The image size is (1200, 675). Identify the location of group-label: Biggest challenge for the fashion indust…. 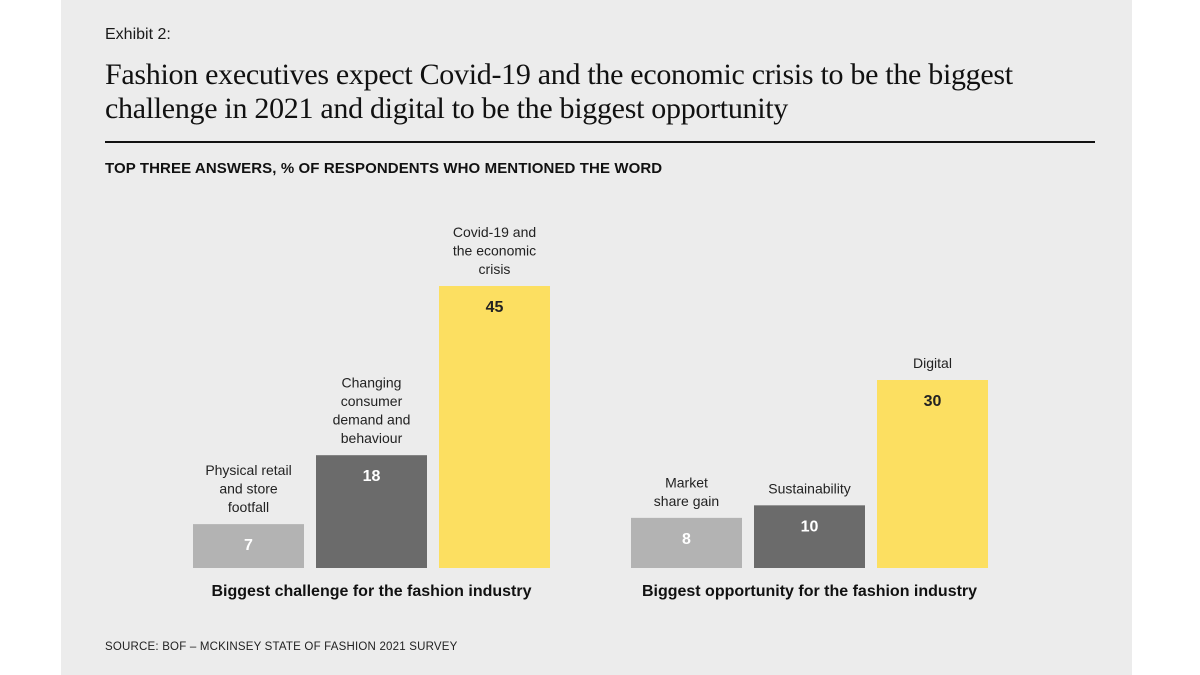
(371, 591).